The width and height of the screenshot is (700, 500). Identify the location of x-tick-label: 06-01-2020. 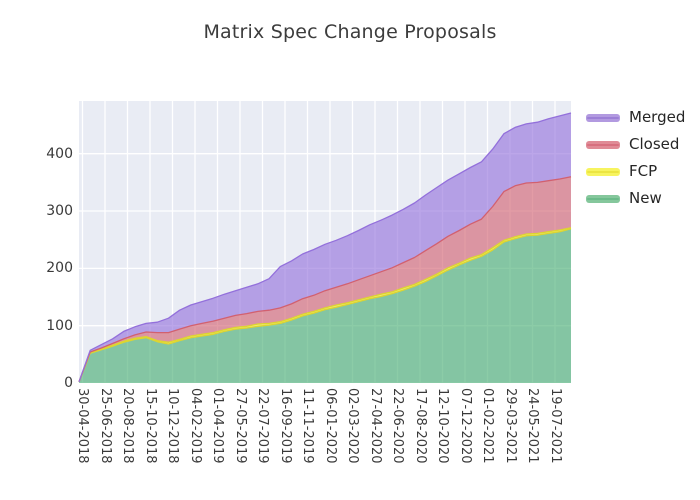
(330, 426).